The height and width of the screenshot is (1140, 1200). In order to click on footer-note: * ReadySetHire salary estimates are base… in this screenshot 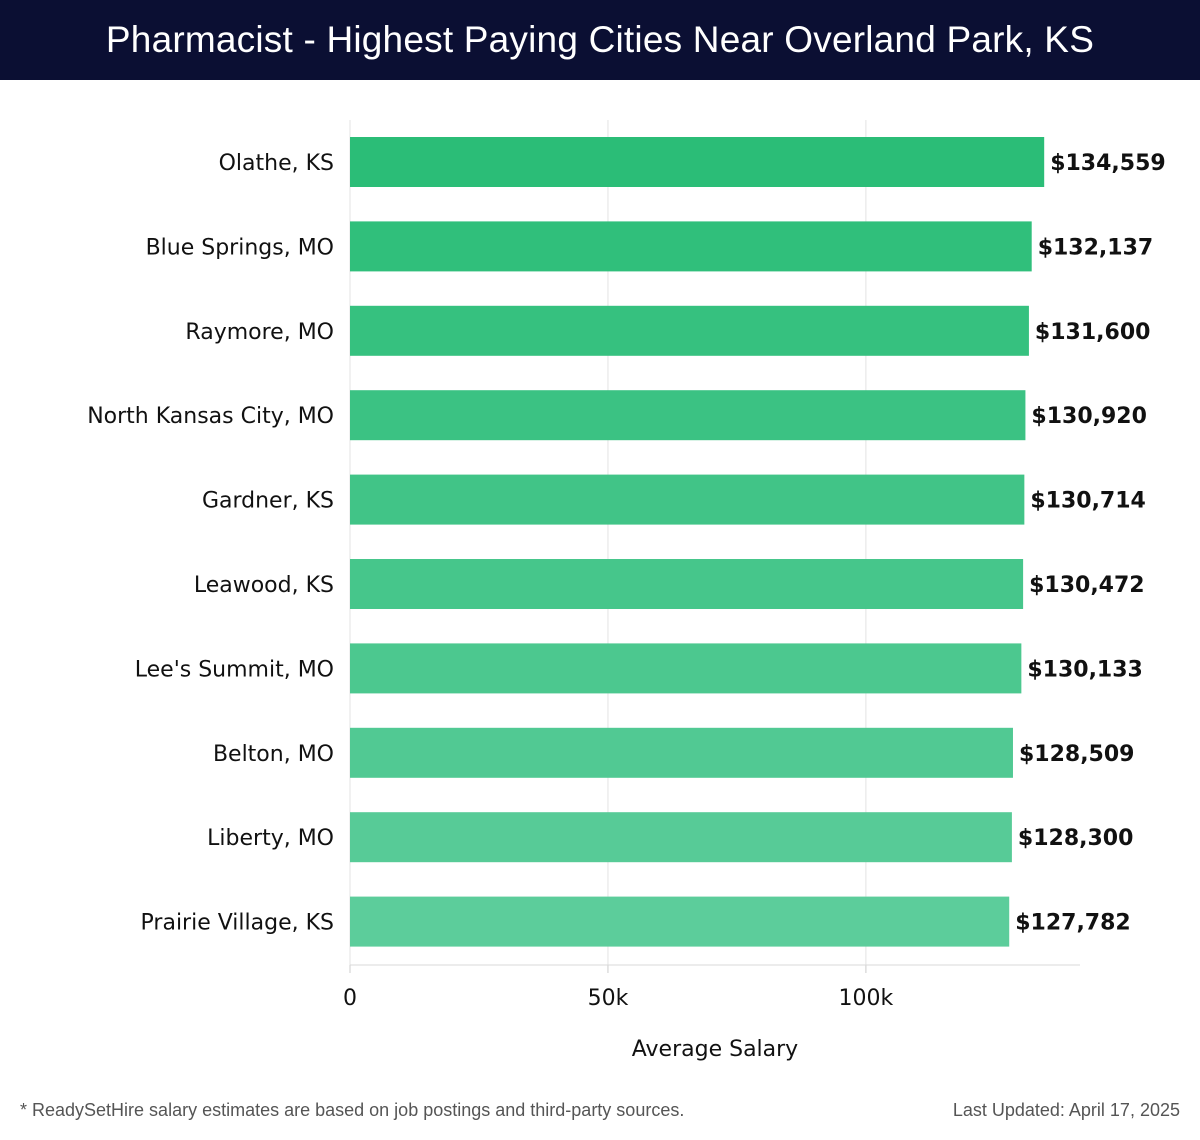, I will do `click(352, 1110)`.